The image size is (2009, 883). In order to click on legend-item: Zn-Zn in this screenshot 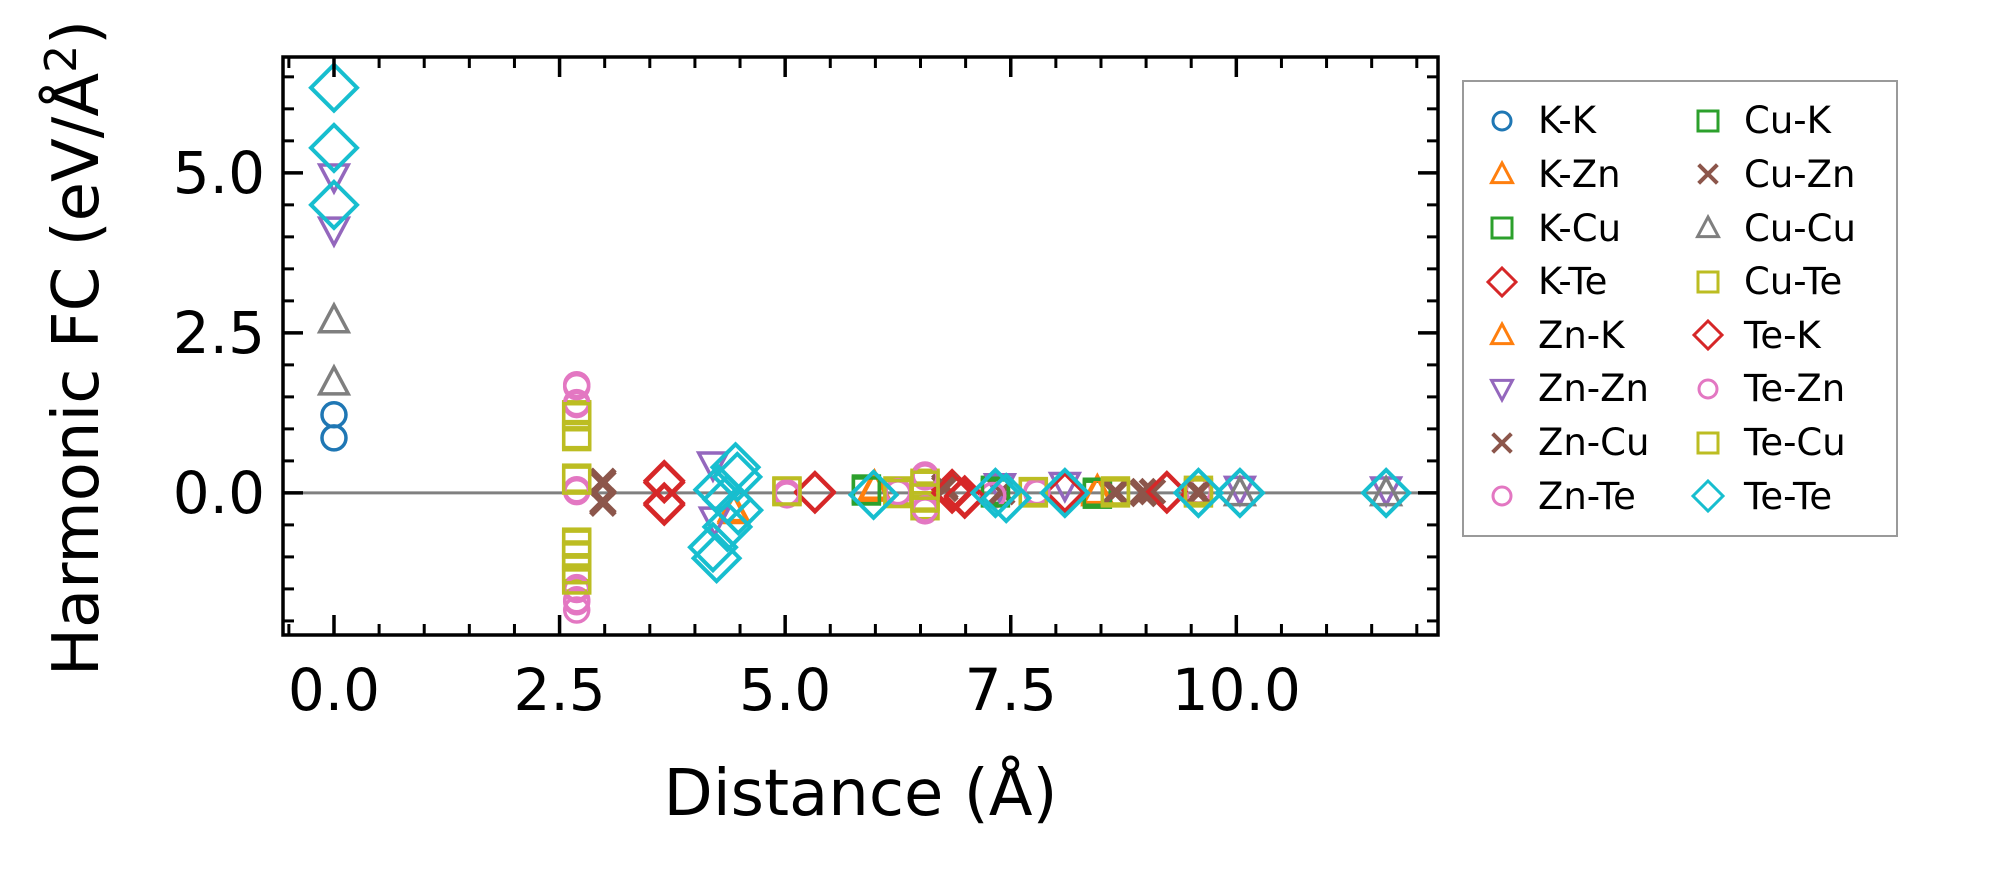, I will do `click(1583, 389)`.